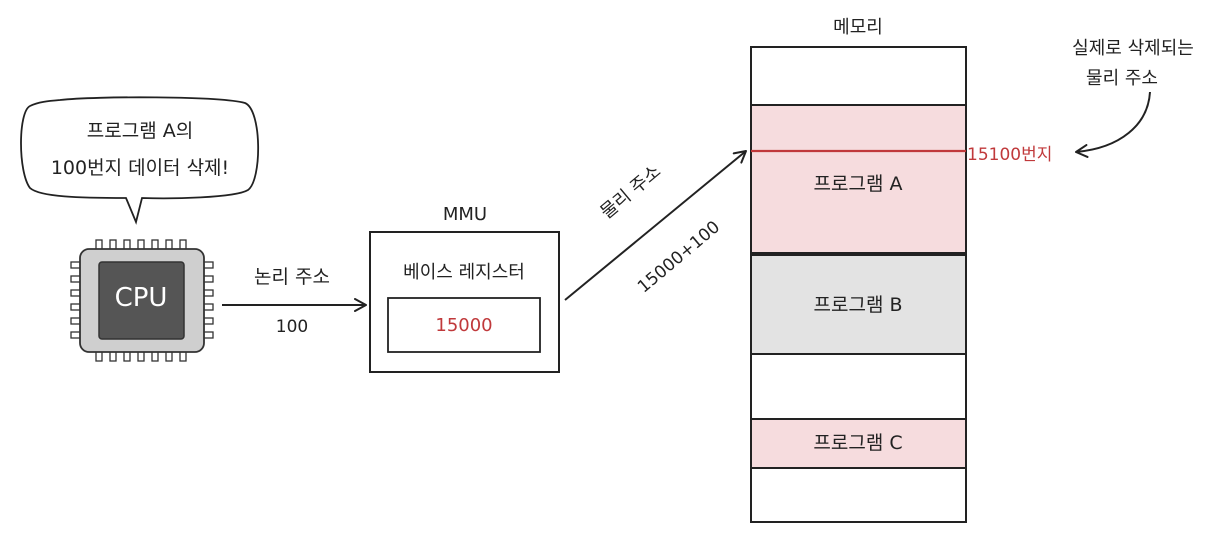 The width and height of the screenshot is (1224, 545). I want to click on annotation-line2: 물리 주소, so click(1122, 78).